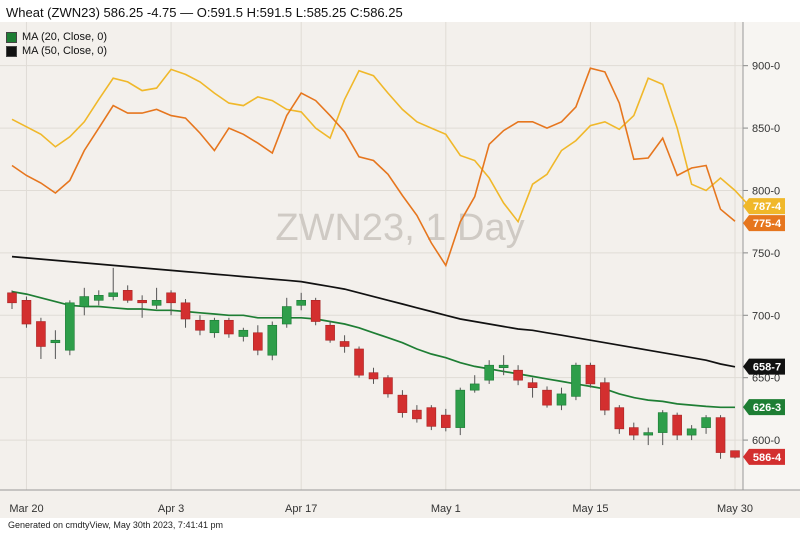 The image size is (800, 538). Describe the element at coordinates (764, 407) in the screenshot. I see `price-label-ma20: 626-3` at that location.